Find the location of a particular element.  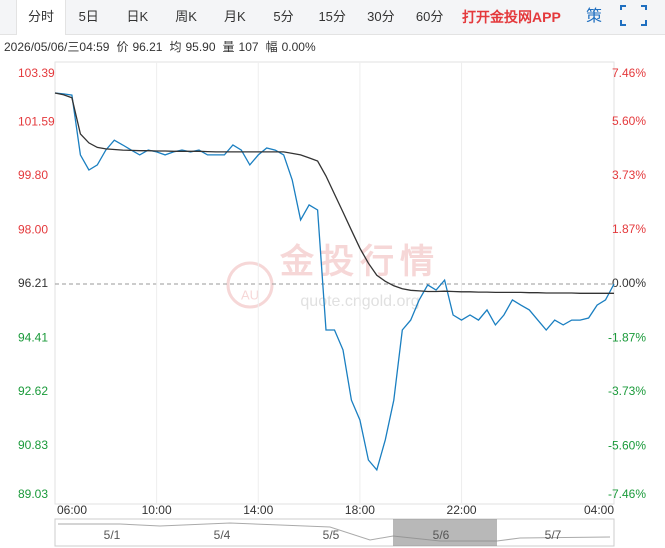

y2-tick-label: -1.87% is located at coordinates (627, 337).